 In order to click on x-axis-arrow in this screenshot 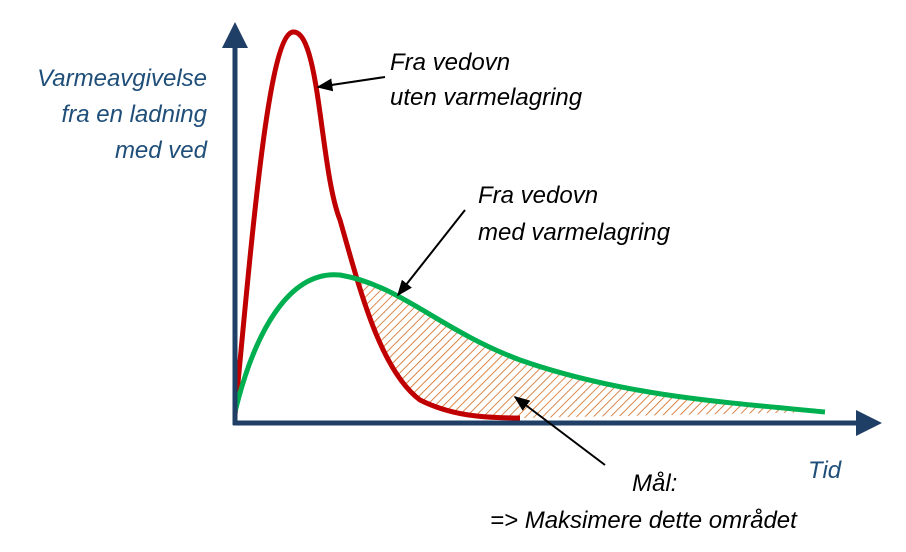, I will do `click(869, 423)`.